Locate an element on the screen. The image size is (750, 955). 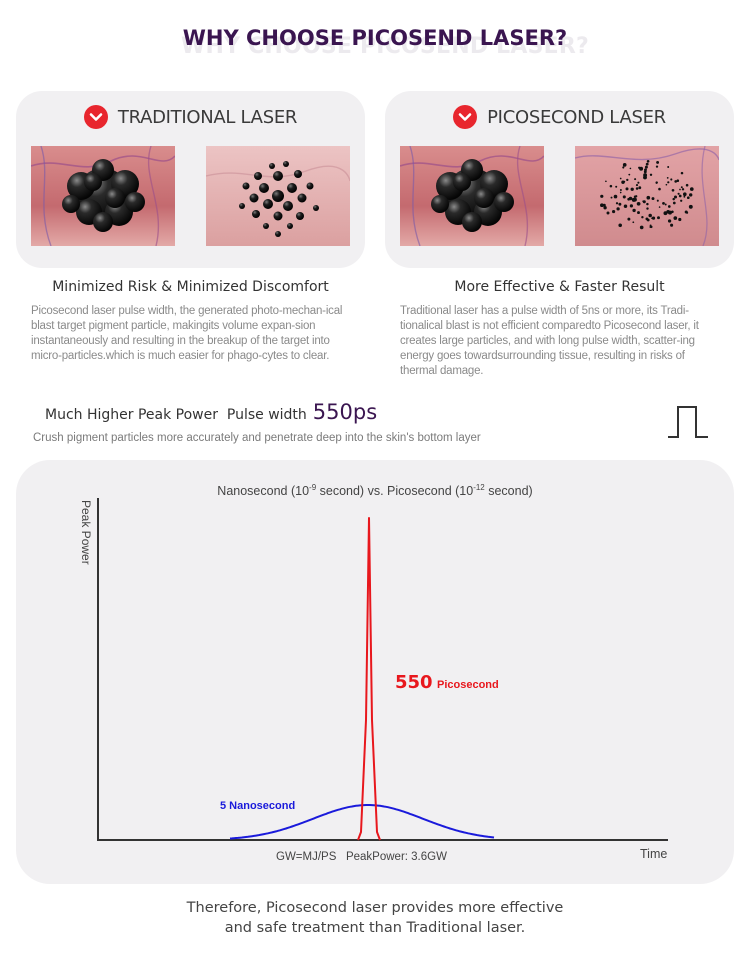
peak-power-footnote: GW=MJ/PS PeakPower: 3.6GW is located at coordinates (361, 857).